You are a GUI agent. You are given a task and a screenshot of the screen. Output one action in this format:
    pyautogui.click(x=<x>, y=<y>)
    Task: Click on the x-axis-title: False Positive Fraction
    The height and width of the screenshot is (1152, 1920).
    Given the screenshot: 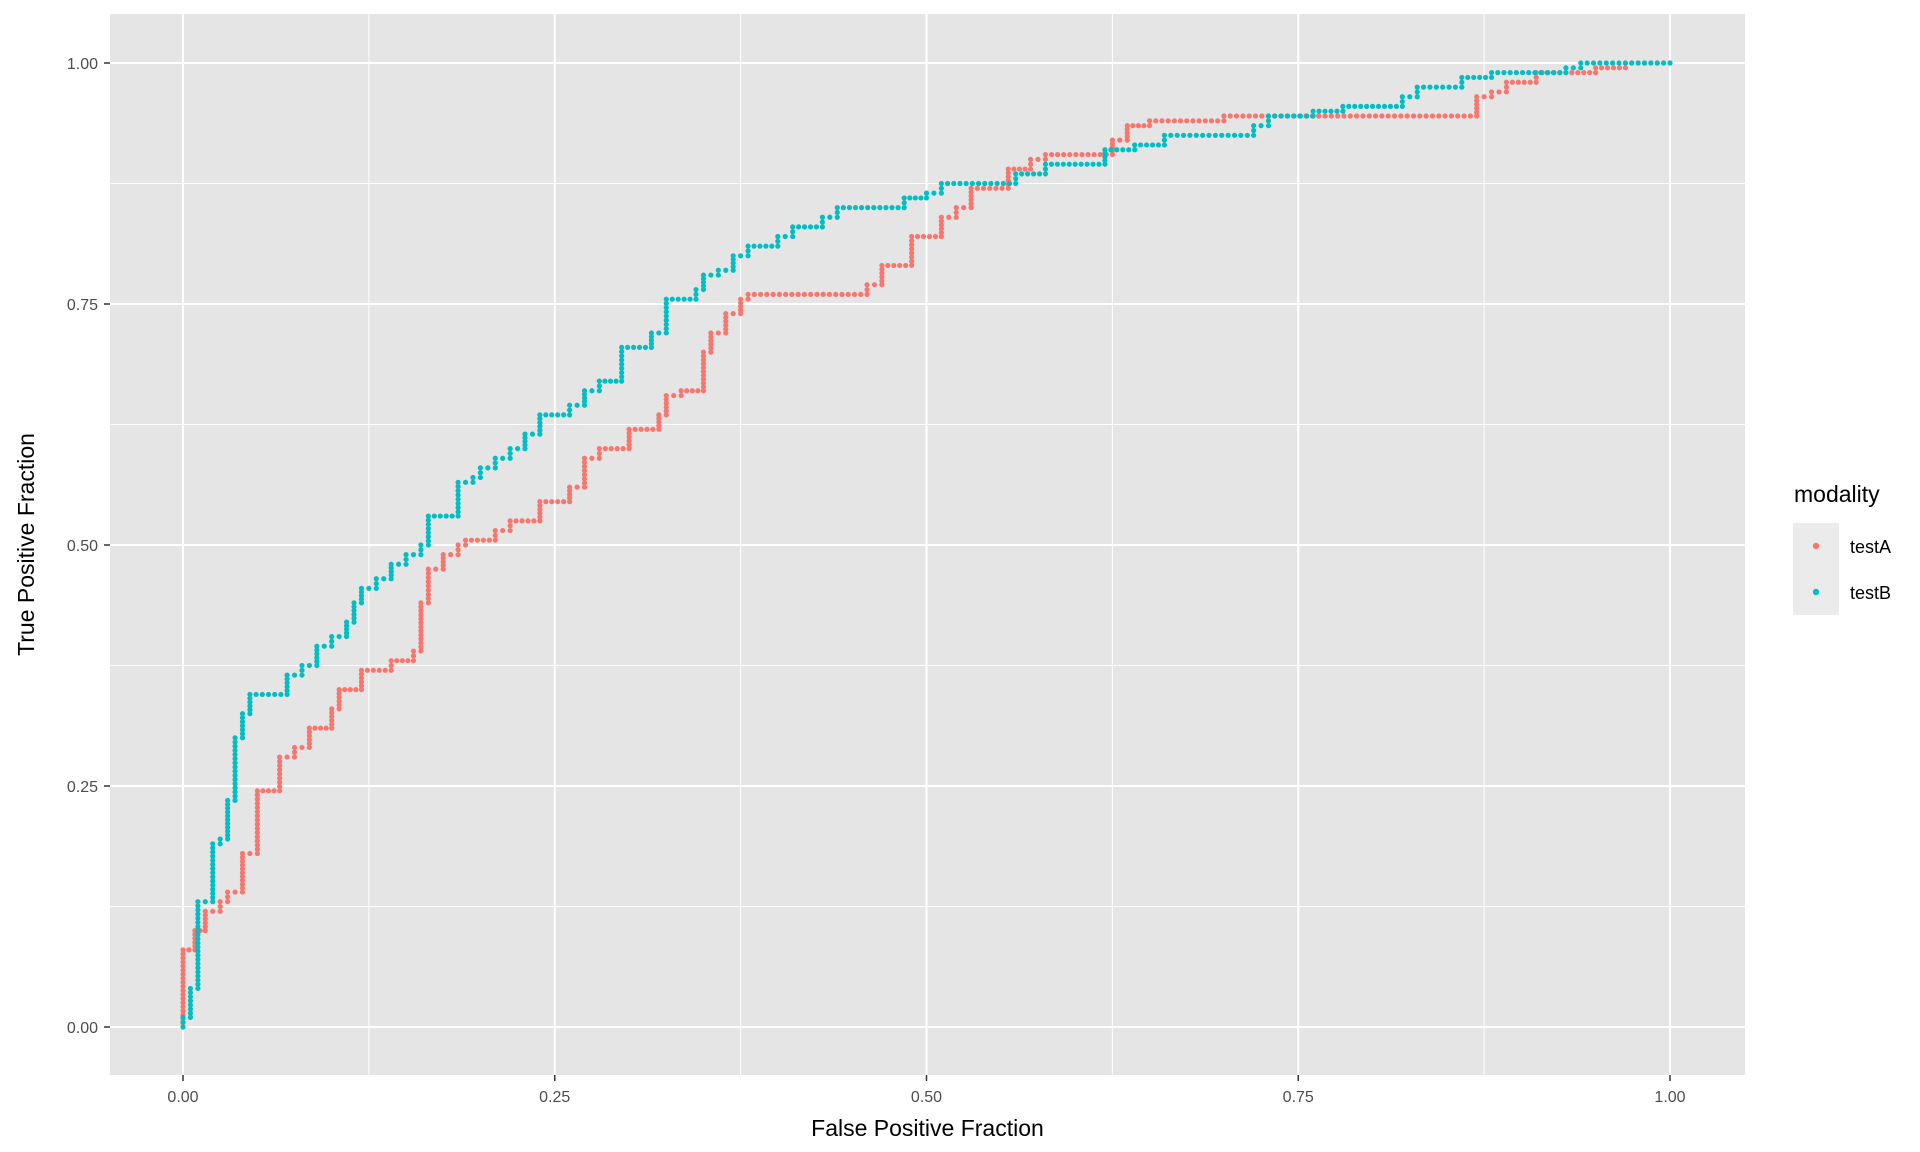 What is the action you would take?
    pyautogui.click(x=927, y=1128)
    